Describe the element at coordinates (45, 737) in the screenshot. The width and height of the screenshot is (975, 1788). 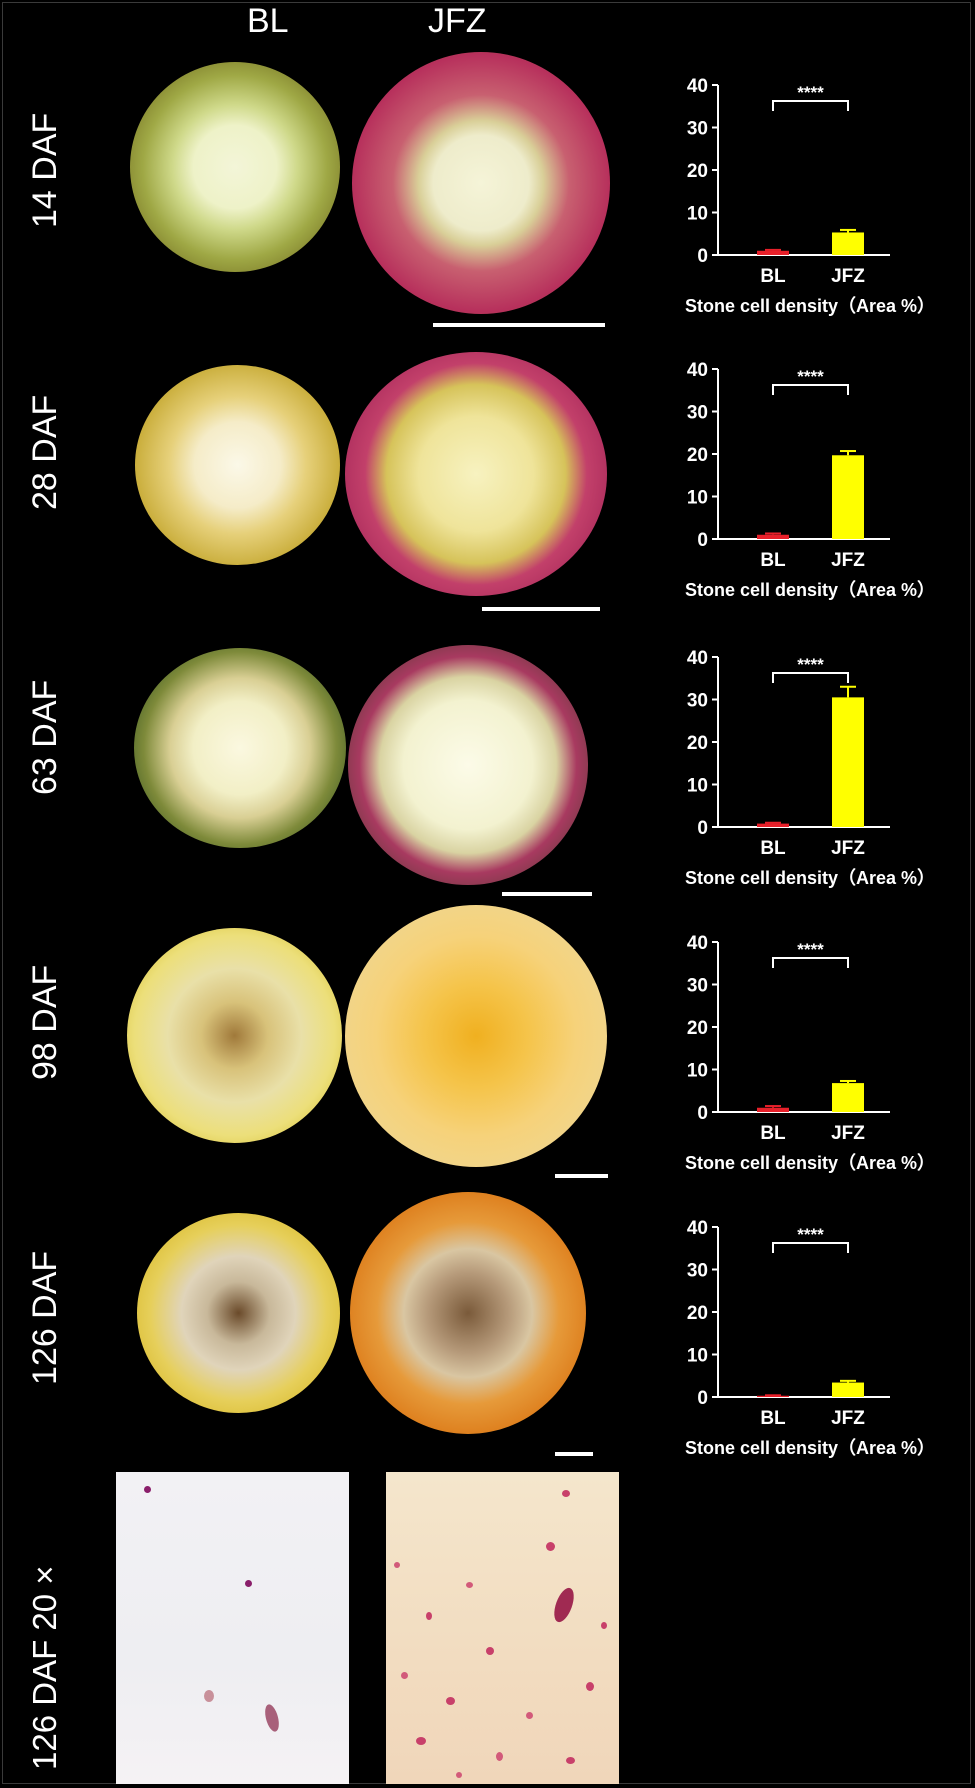
I see `row-label-63daf: 63 DAF` at that location.